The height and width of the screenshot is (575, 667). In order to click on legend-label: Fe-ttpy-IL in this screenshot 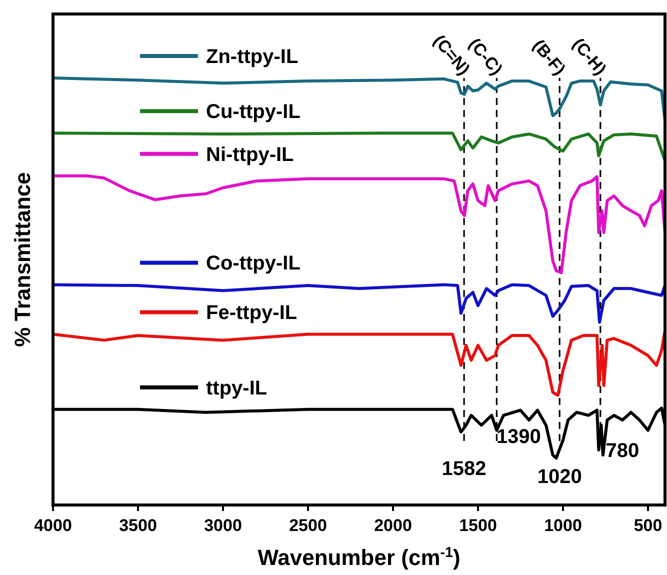, I will do `click(252, 313)`.